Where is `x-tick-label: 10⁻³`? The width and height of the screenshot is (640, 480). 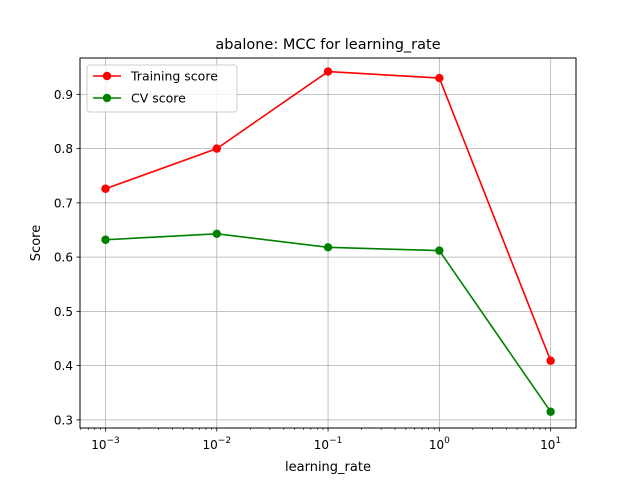
x-tick-label: 10⁻³ is located at coordinates (105, 444).